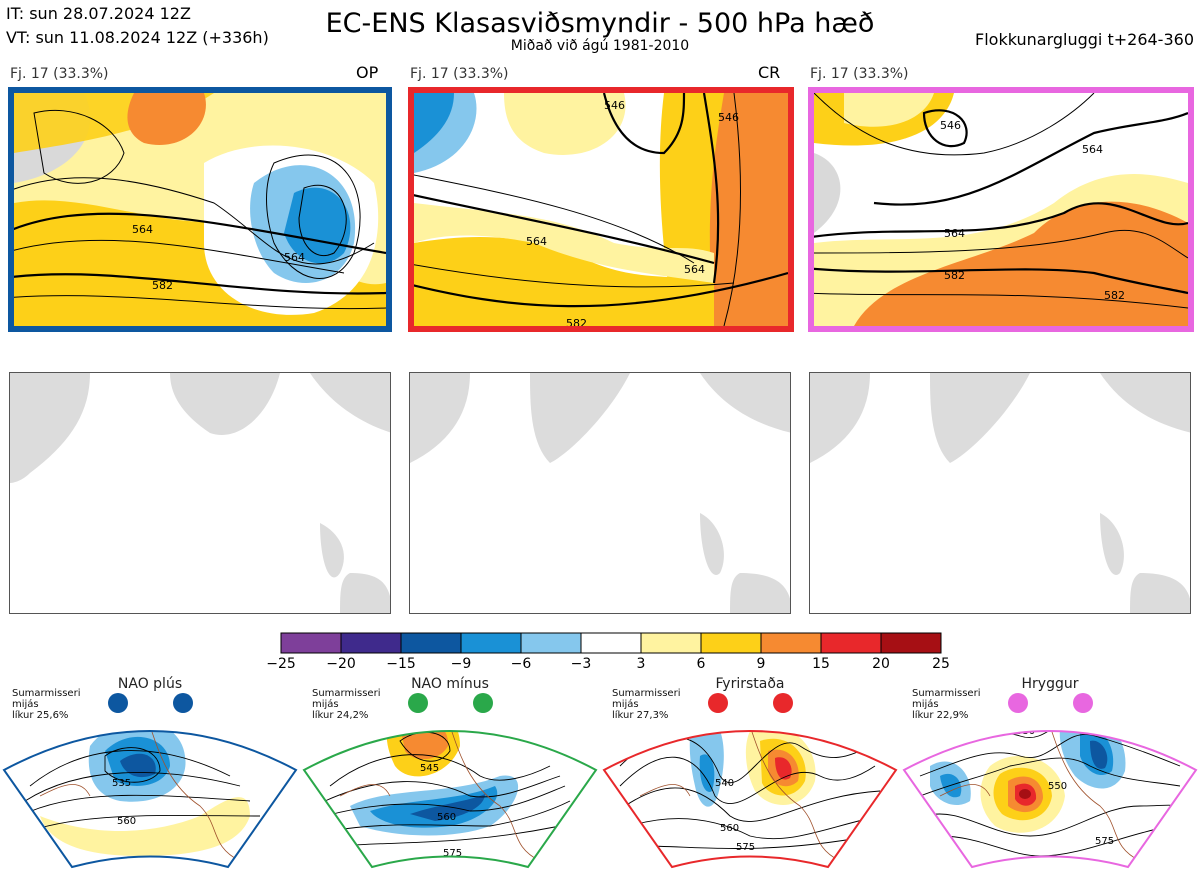 The width and height of the screenshot is (1200, 875). I want to click on regime-contour-label: 545, so click(429, 768).